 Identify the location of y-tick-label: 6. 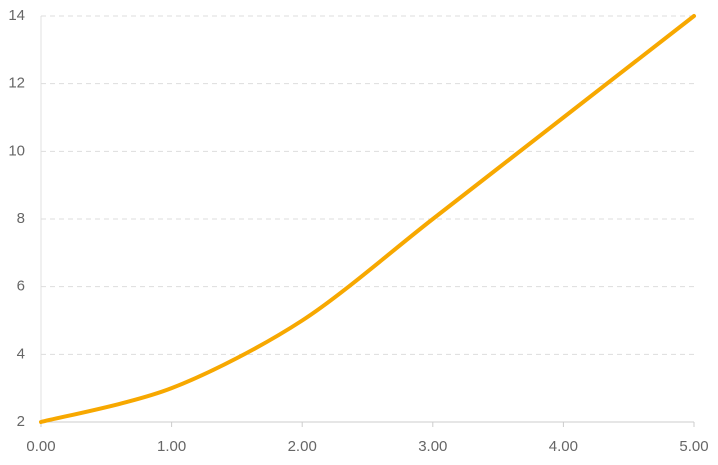
(21, 286).